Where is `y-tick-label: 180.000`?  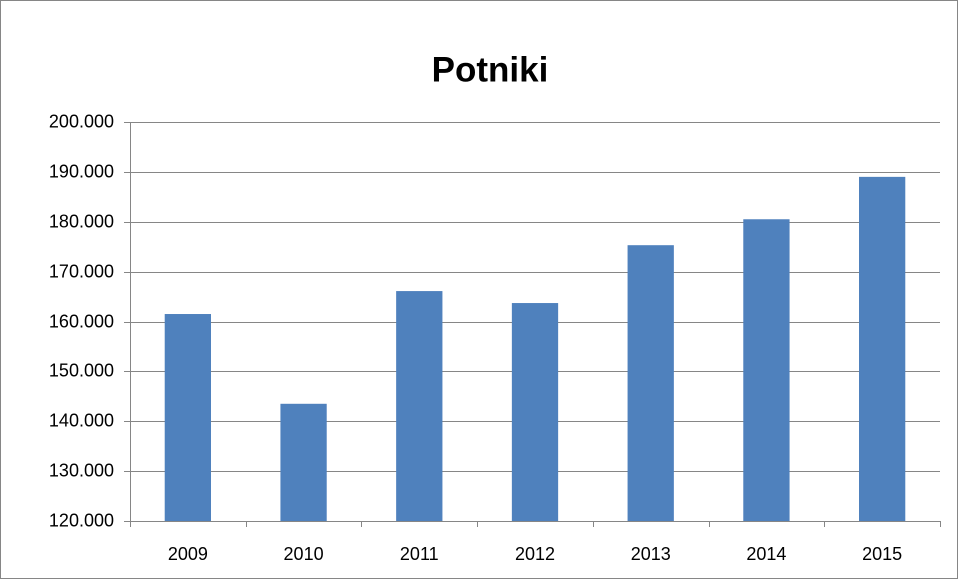 y-tick-label: 180.000 is located at coordinates (81, 221).